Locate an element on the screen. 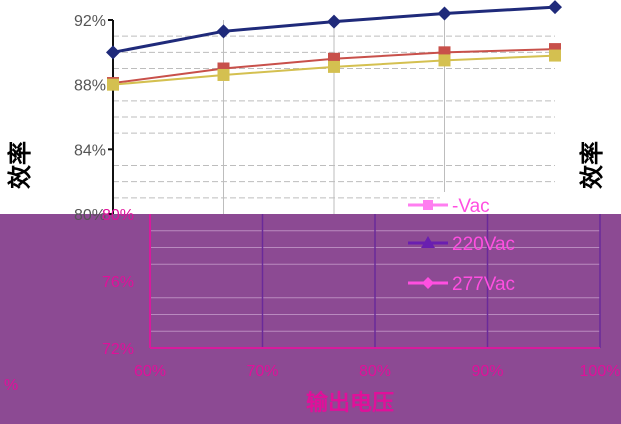 This screenshot has width=621, height=424. x-tick-label: 60% is located at coordinates (150, 371).